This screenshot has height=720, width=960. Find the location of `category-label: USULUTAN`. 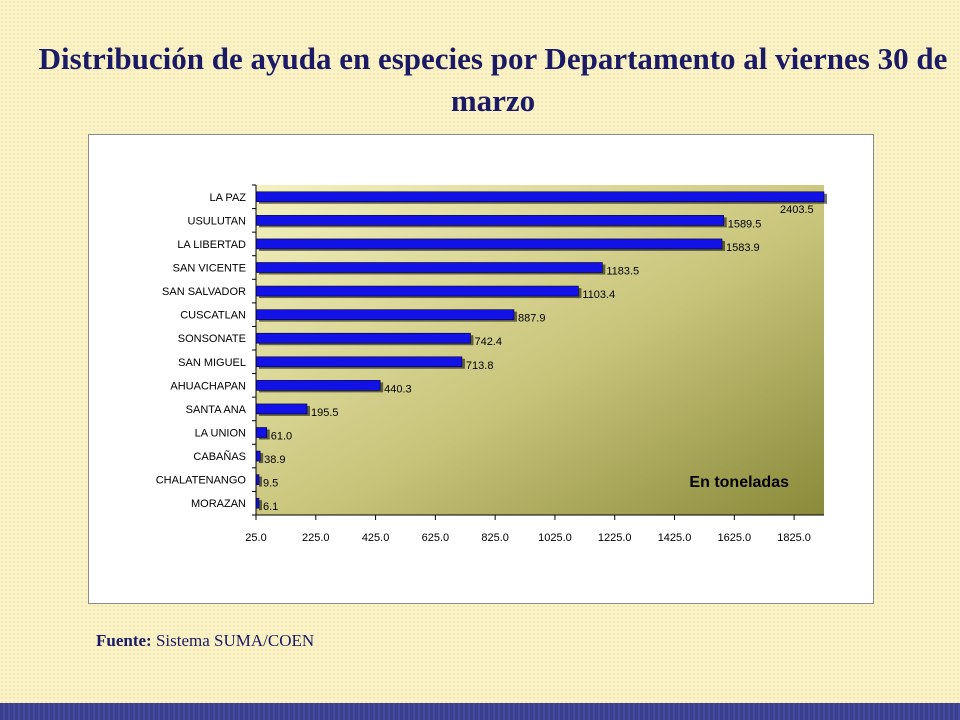

category-label: USULUTAN is located at coordinates (217, 221).